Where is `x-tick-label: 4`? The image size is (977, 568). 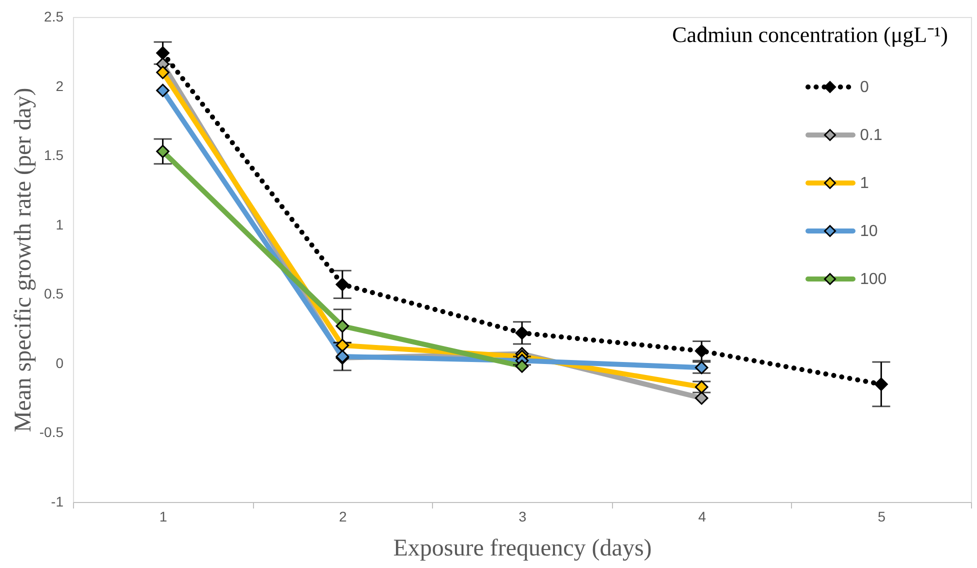
x-tick-label: 4 is located at coordinates (702, 516).